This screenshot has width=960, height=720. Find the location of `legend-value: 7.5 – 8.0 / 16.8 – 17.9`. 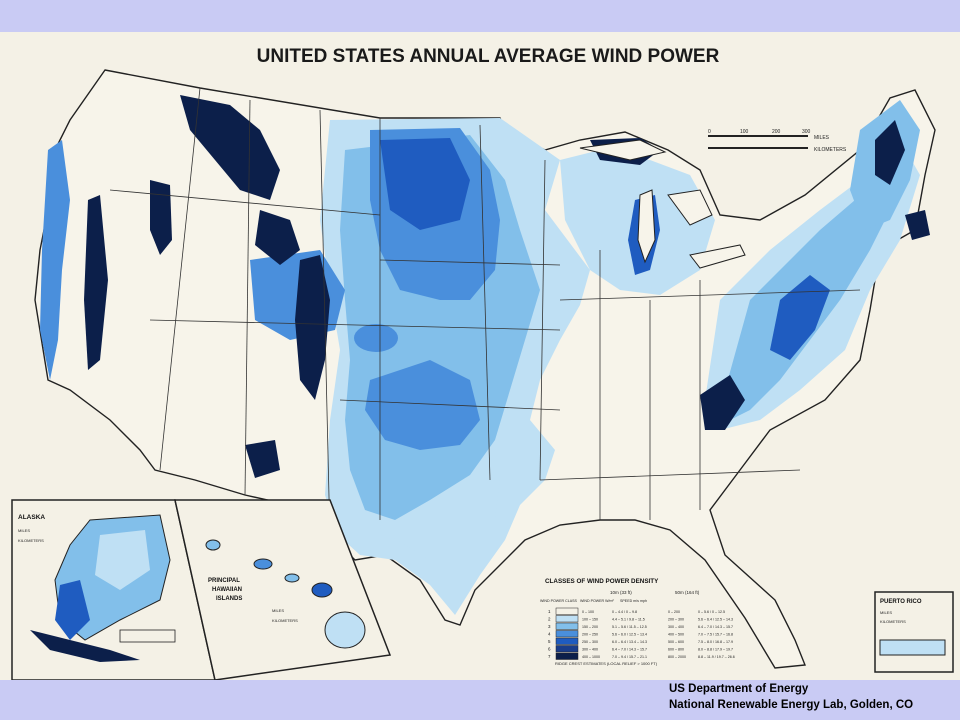

legend-value: 7.5 – 8.0 / 16.8 – 17.9 is located at coordinates (715, 642).